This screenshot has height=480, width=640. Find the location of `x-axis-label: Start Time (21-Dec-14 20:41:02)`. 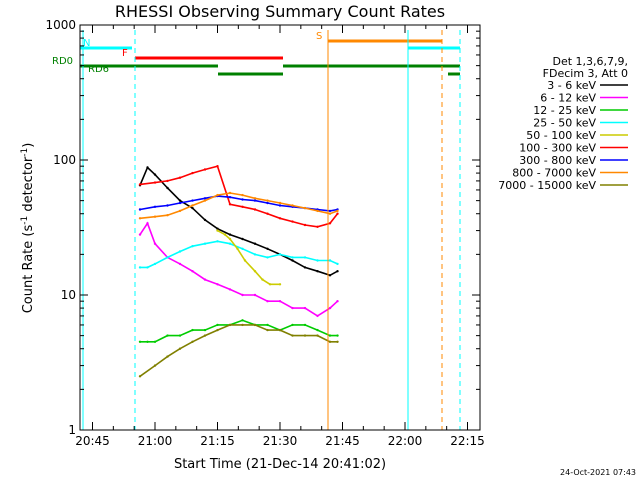

x-axis-label: Start Time (21-Dec-14 20:41:02) is located at coordinates (280, 464).